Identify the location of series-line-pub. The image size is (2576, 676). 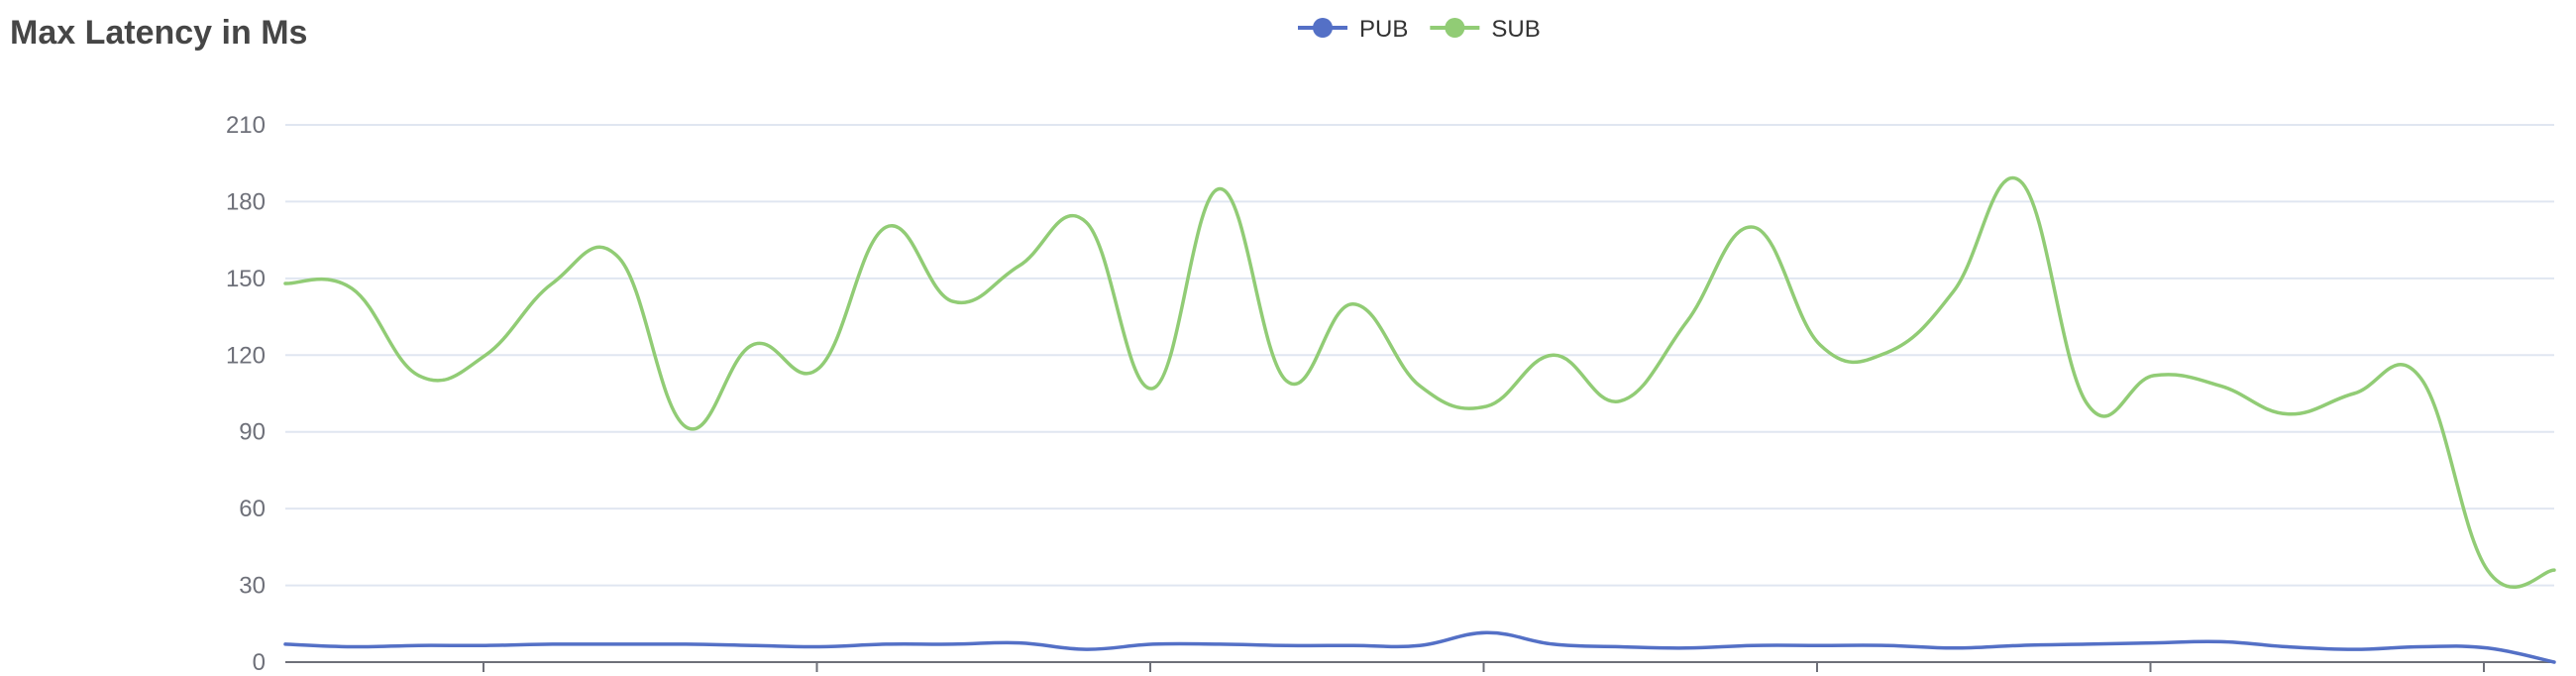
(1420, 647).